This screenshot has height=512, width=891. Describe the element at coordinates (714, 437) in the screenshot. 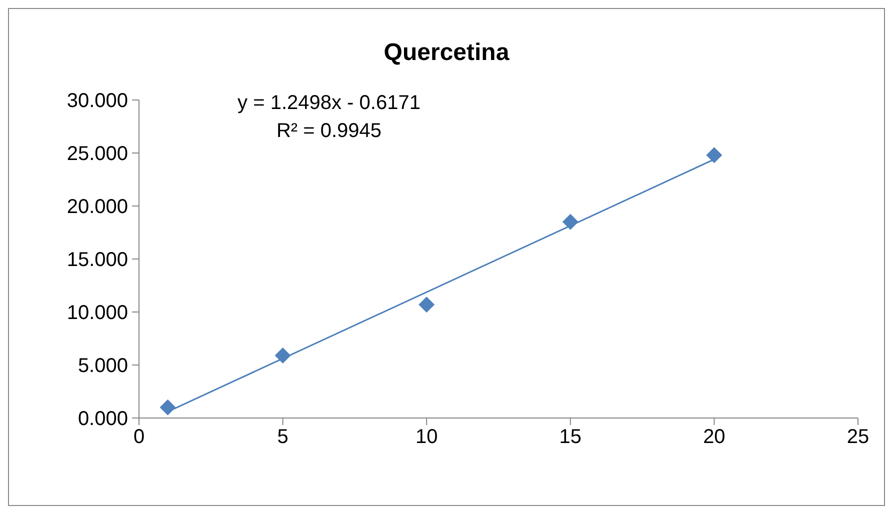

I see `x-tick-label: 20` at that location.